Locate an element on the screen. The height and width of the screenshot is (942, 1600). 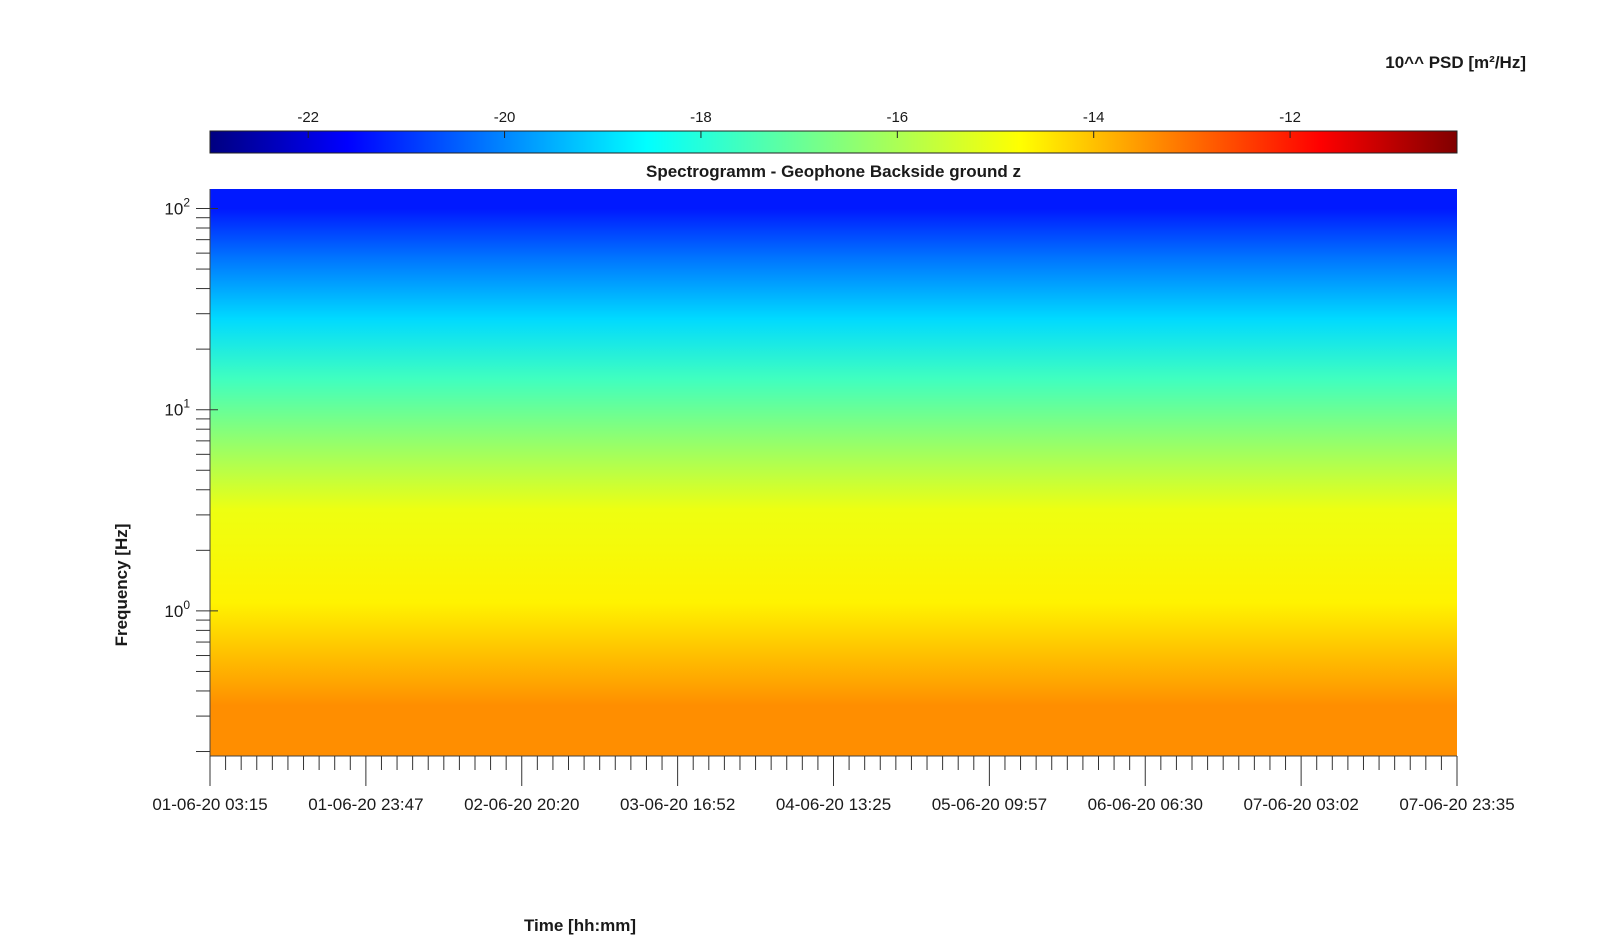
colorbar: -22 -20 -18 -16 -14 -12 is located at coordinates (833, 131).